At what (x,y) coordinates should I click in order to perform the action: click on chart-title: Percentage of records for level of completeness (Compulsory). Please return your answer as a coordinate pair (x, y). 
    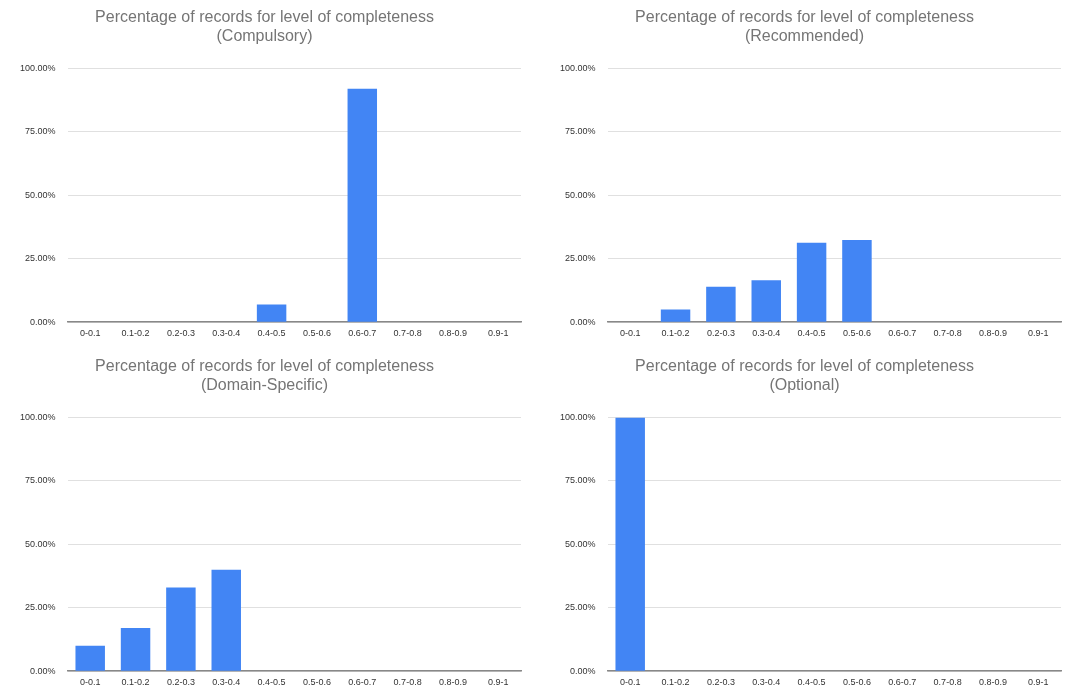
    Looking at the image, I should click on (264, 26).